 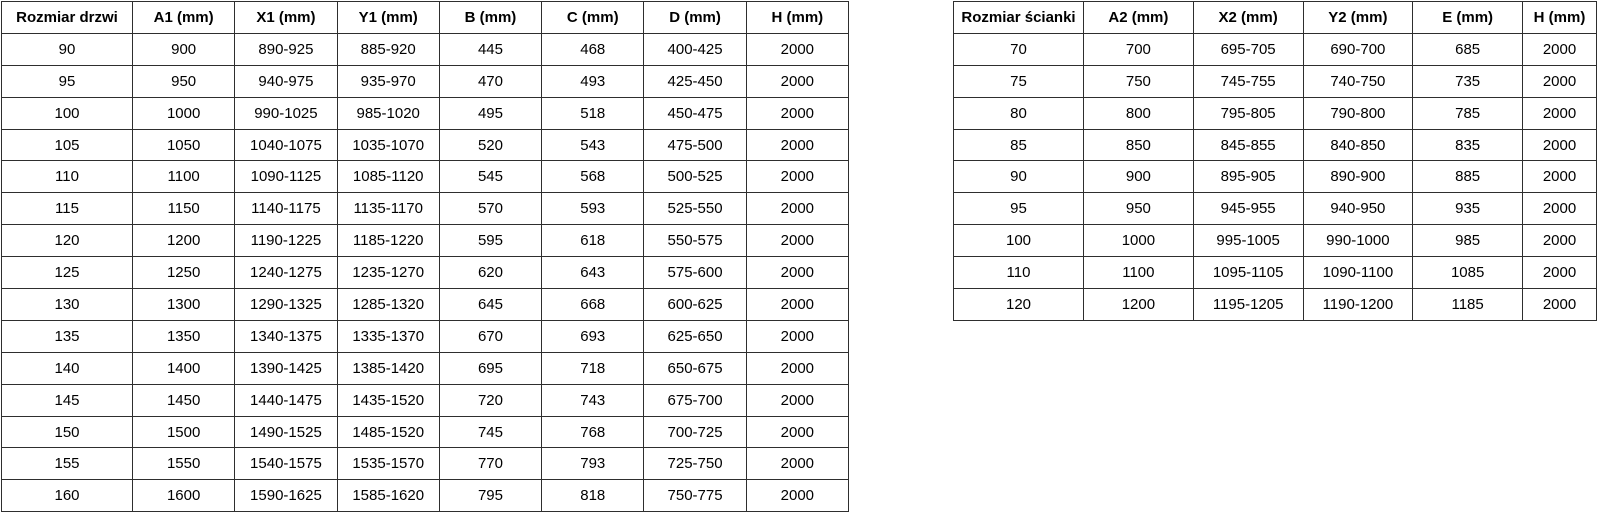 What do you see at coordinates (1248, 304) in the screenshot?
I see `table-cell: 1195-1205` at bounding box center [1248, 304].